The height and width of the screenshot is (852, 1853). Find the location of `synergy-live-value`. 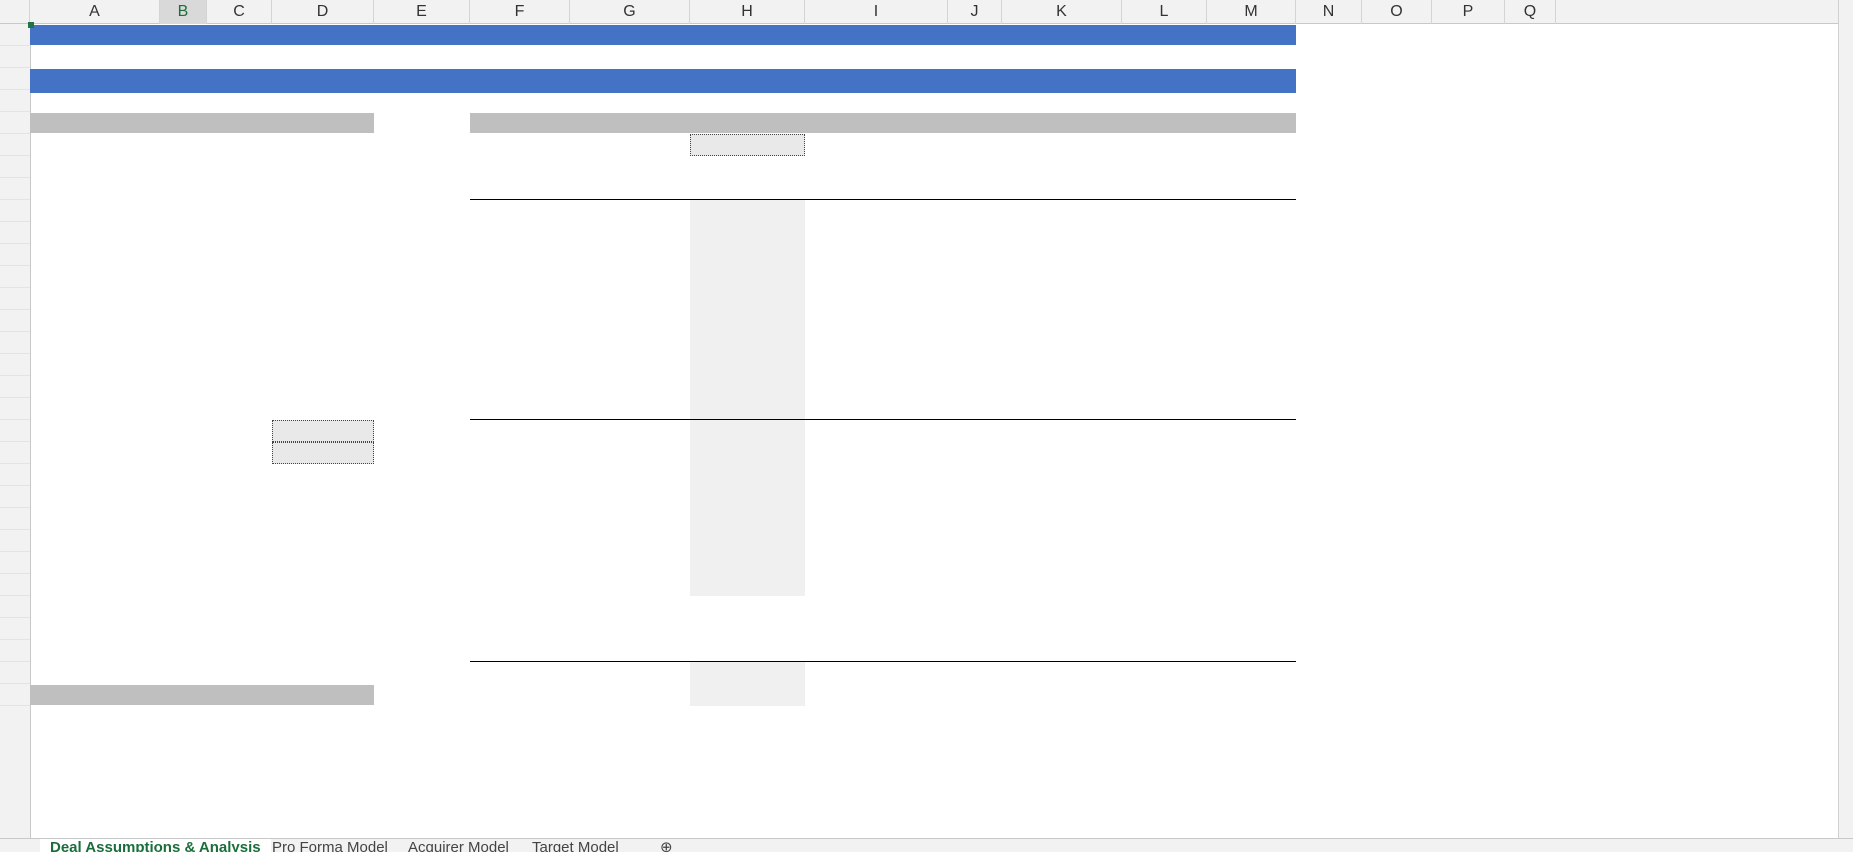

synergy-live-value is located at coordinates (727, 277).